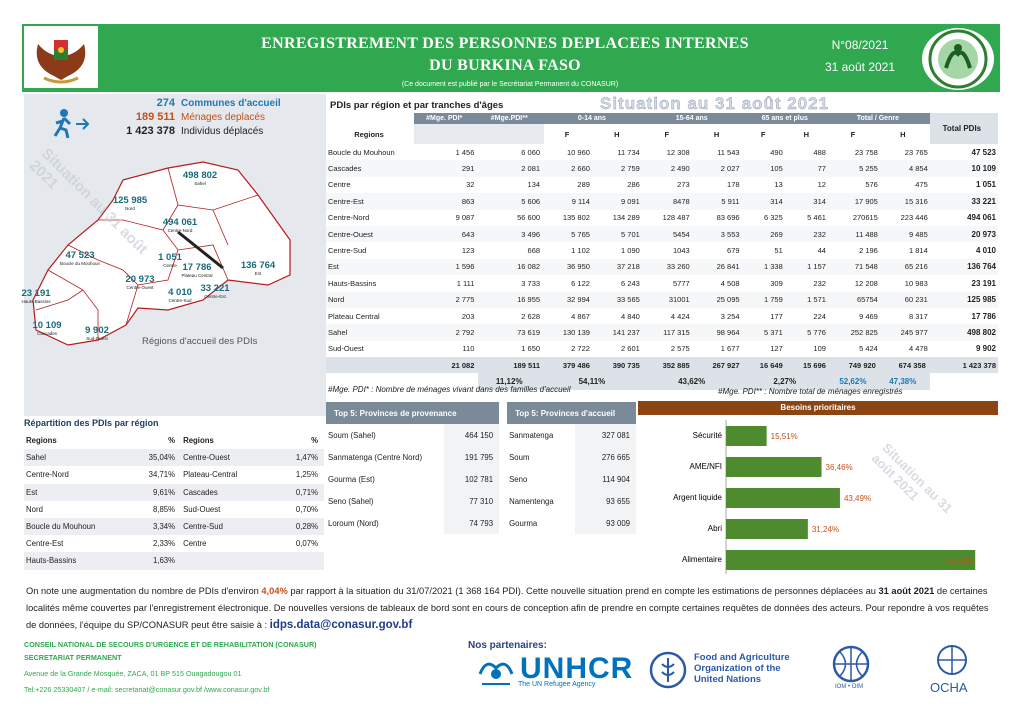 The image size is (1024, 724). Describe the element at coordinates (162, 475) in the screenshot. I see `repartition-percent: 34,71%` at that location.